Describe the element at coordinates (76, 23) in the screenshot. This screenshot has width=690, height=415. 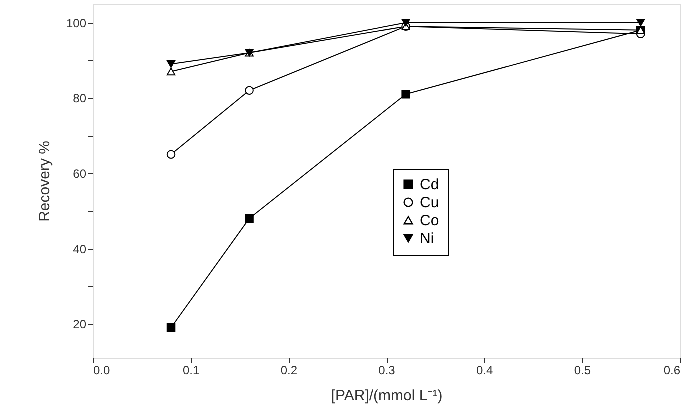
I see `y-tick-label: 100` at that location.